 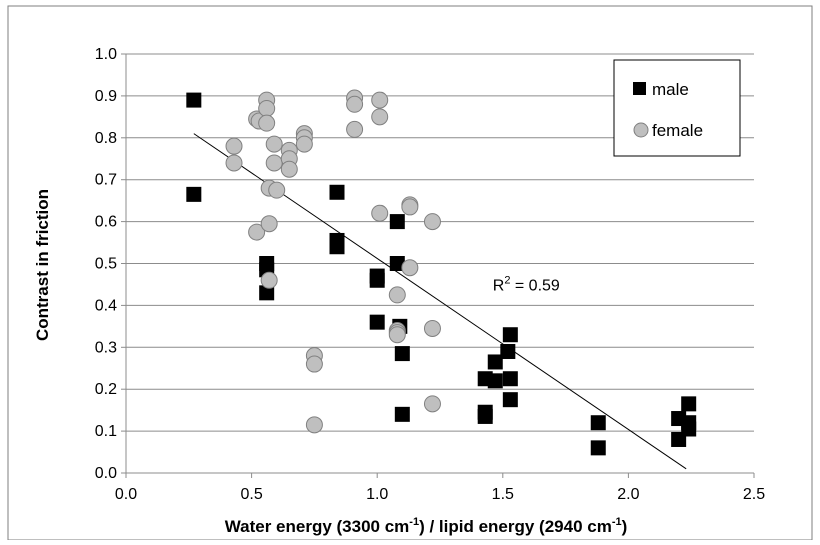 What do you see at coordinates (515, 526) in the screenshot?
I see `x-axis-title-part2: ) / lipid energy (2940 cm` at bounding box center [515, 526].